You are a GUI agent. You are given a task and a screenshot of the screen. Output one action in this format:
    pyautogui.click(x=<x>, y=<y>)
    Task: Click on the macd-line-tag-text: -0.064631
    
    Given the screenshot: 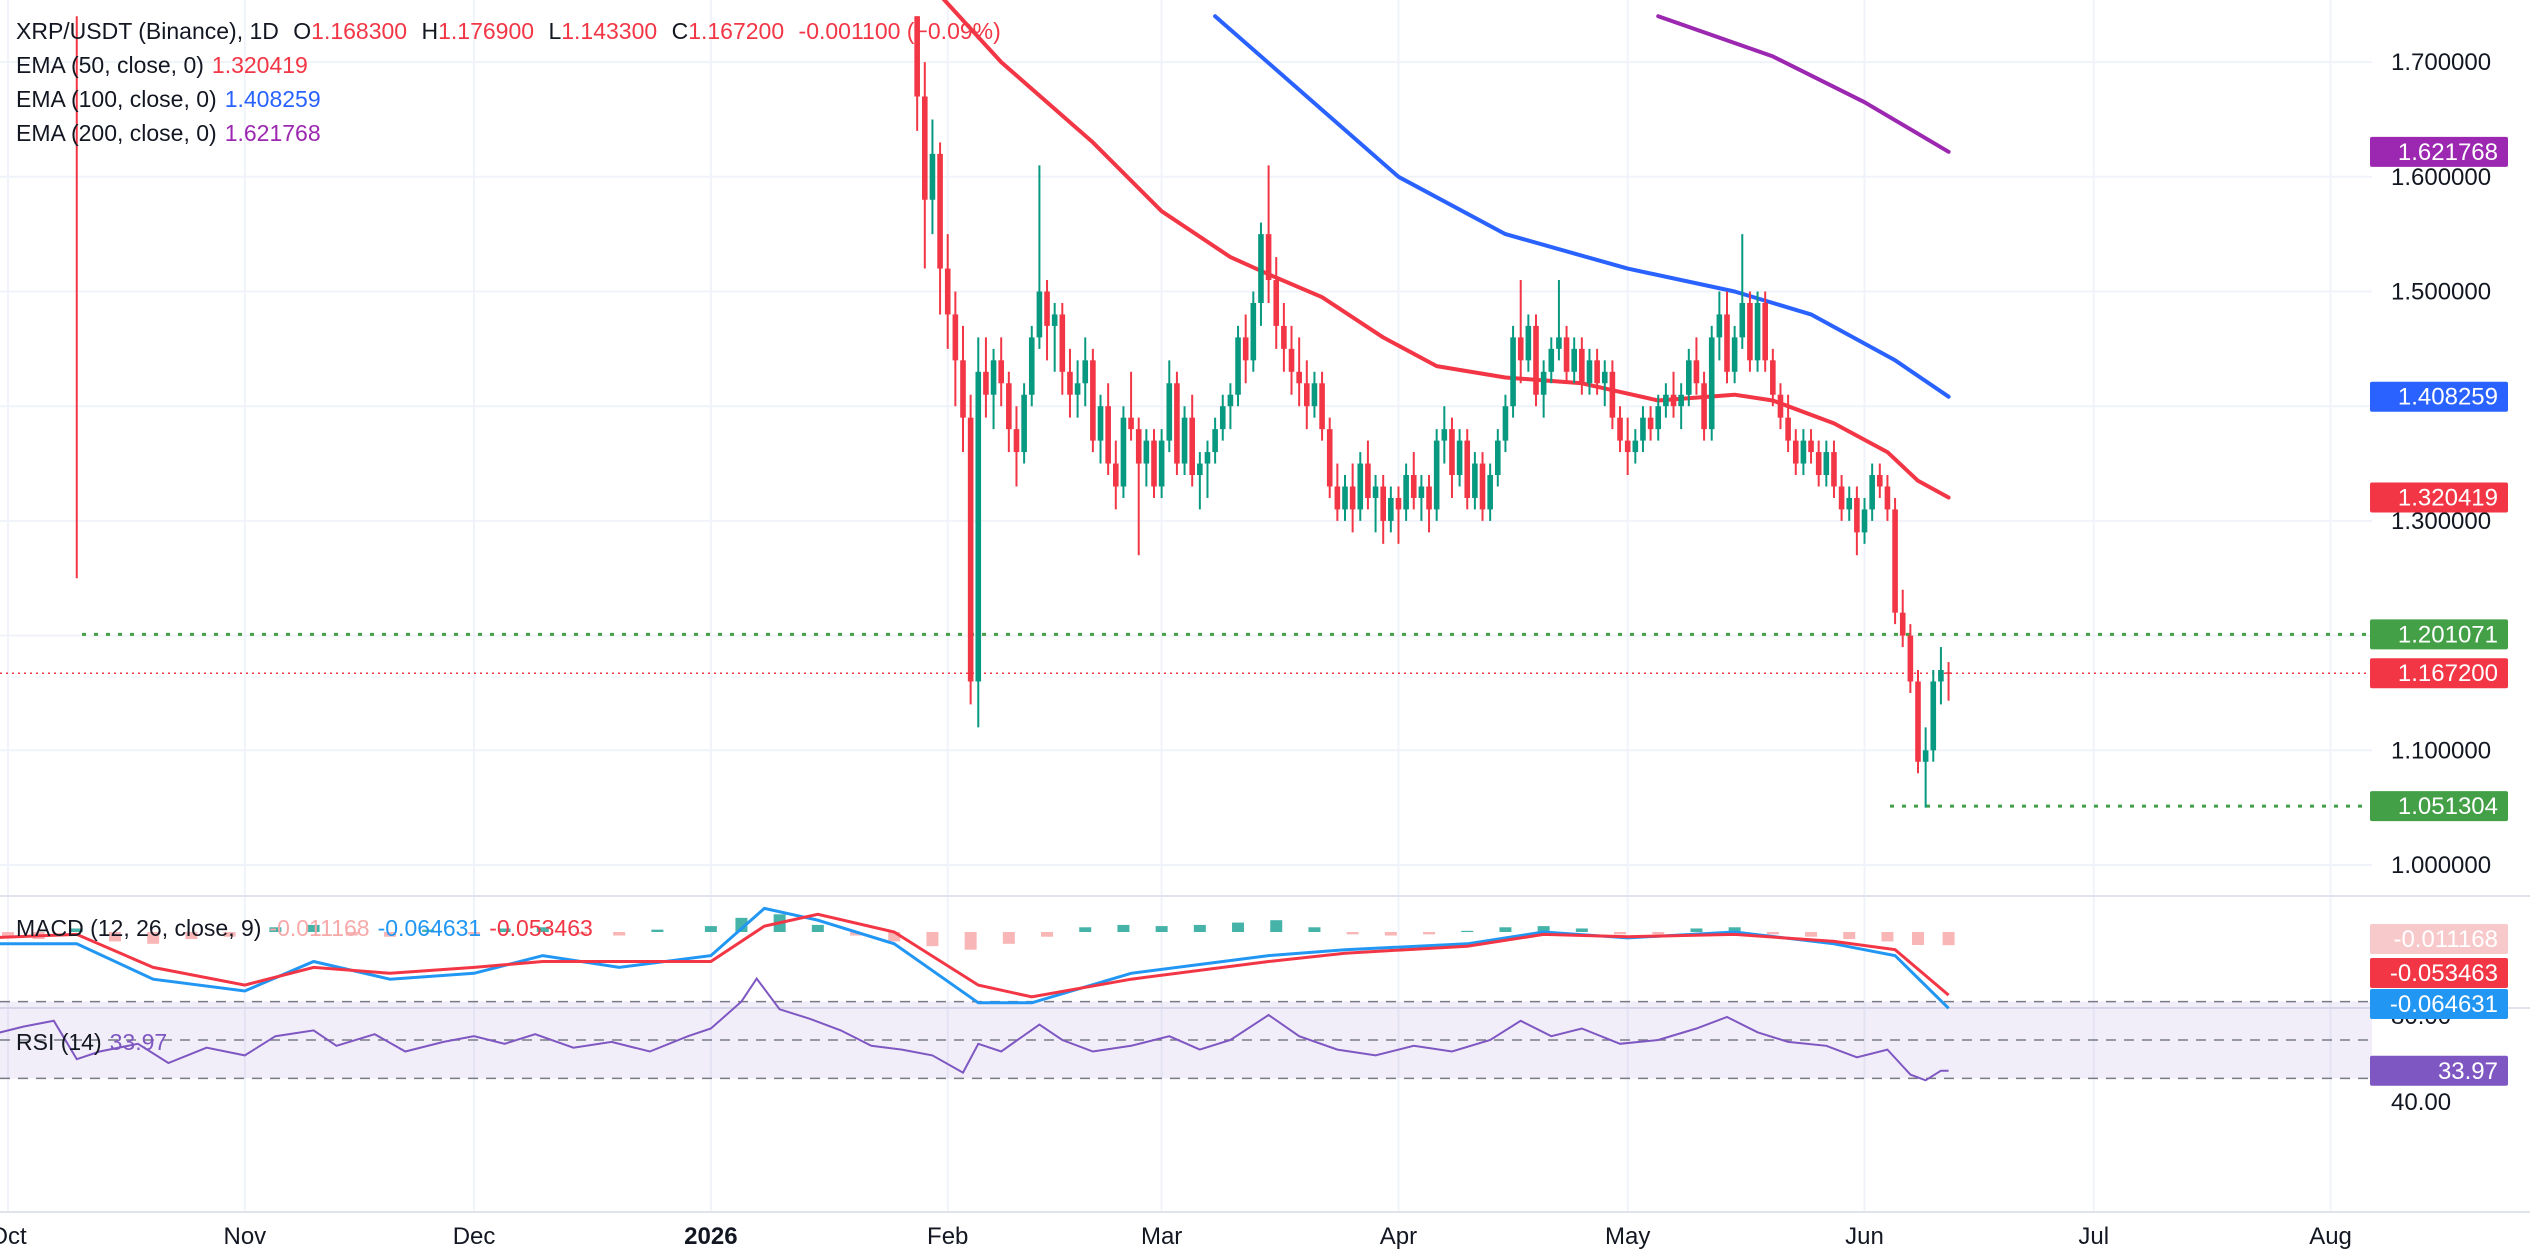 What is the action you would take?
    pyautogui.click(x=2444, y=1004)
    